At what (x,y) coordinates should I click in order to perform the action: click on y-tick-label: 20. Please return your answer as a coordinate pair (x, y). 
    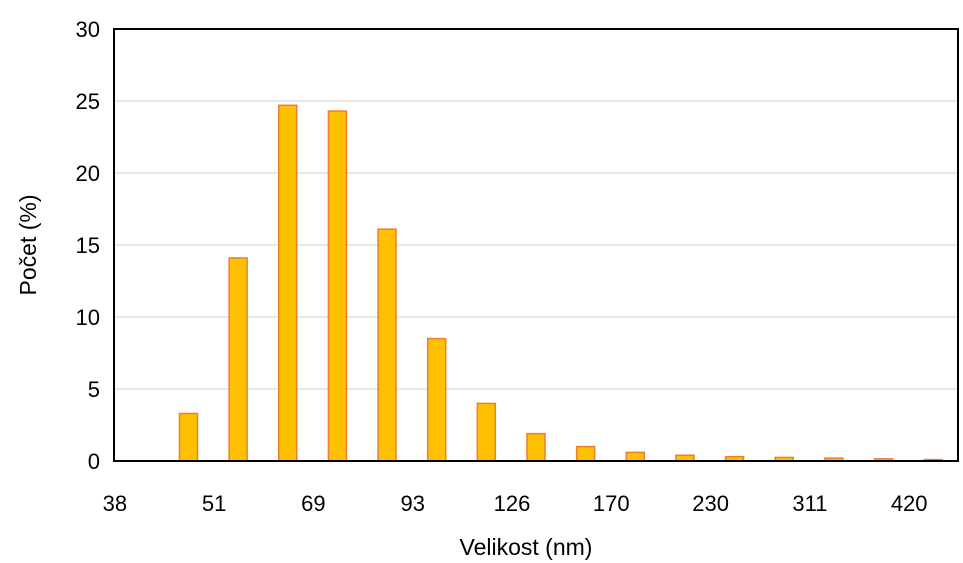
    Looking at the image, I should click on (88, 173).